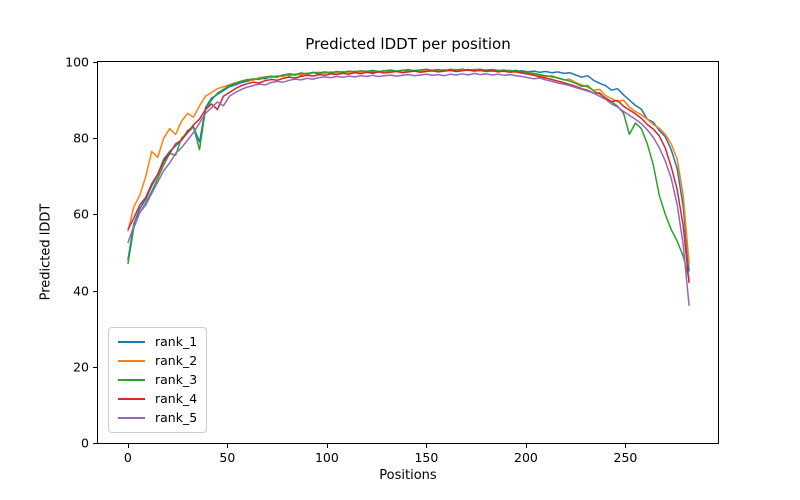 Image resolution: width=800 pixels, height=500 pixels. What do you see at coordinates (227, 457) in the screenshot?
I see `x-tick-label: 50` at bounding box center [227, 457].